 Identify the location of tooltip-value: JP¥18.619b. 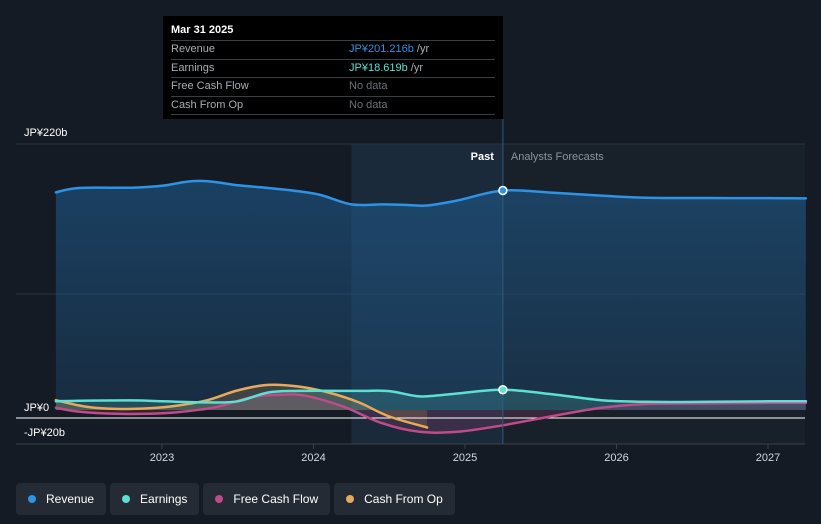
(378, 67).